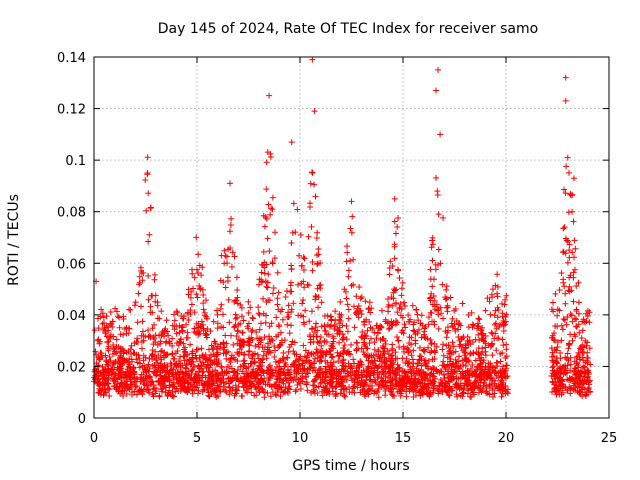 Image resolution: width=640 pixels, height=480 pixels. I want to click on x-tick-labels: 0 5 10 15 20 25, so click(353, 438).